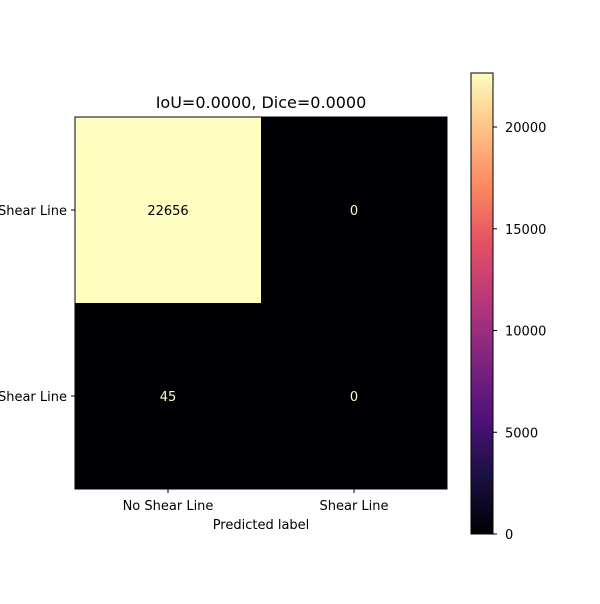  What do you see at coordinates (525, 332) in the screenshot?
I see `colorbar-tick-label: 10000` at bounding box center [525, 332].